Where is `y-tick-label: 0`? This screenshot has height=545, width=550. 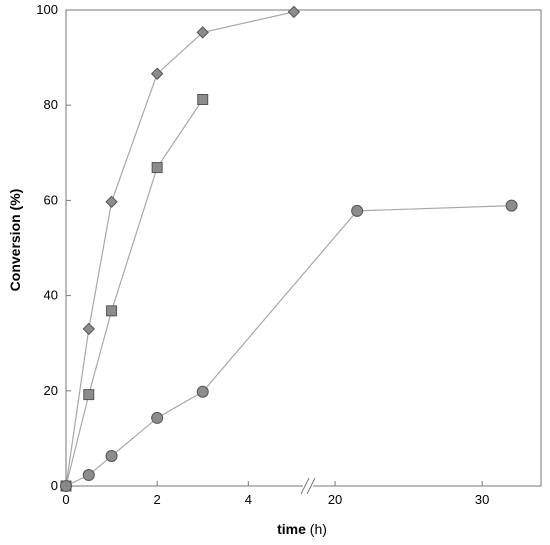 y-tick-label: 0 is located at coordinates (54, 485).